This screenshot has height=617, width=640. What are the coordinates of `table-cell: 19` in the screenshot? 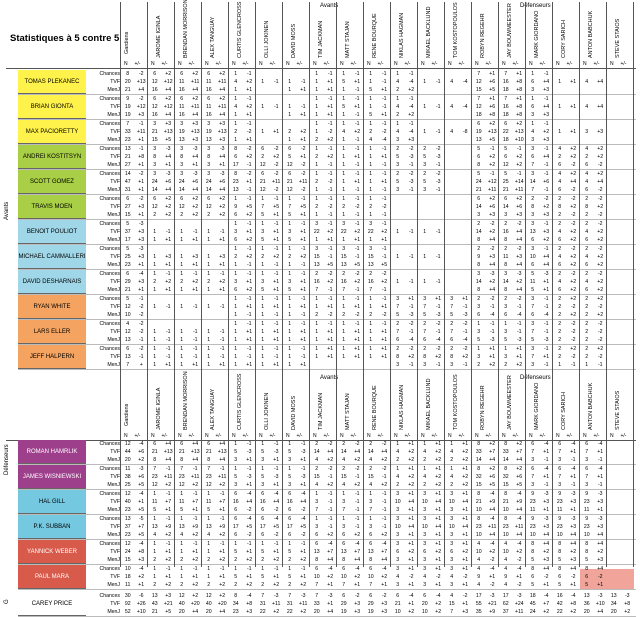 It's located at (127, 107).